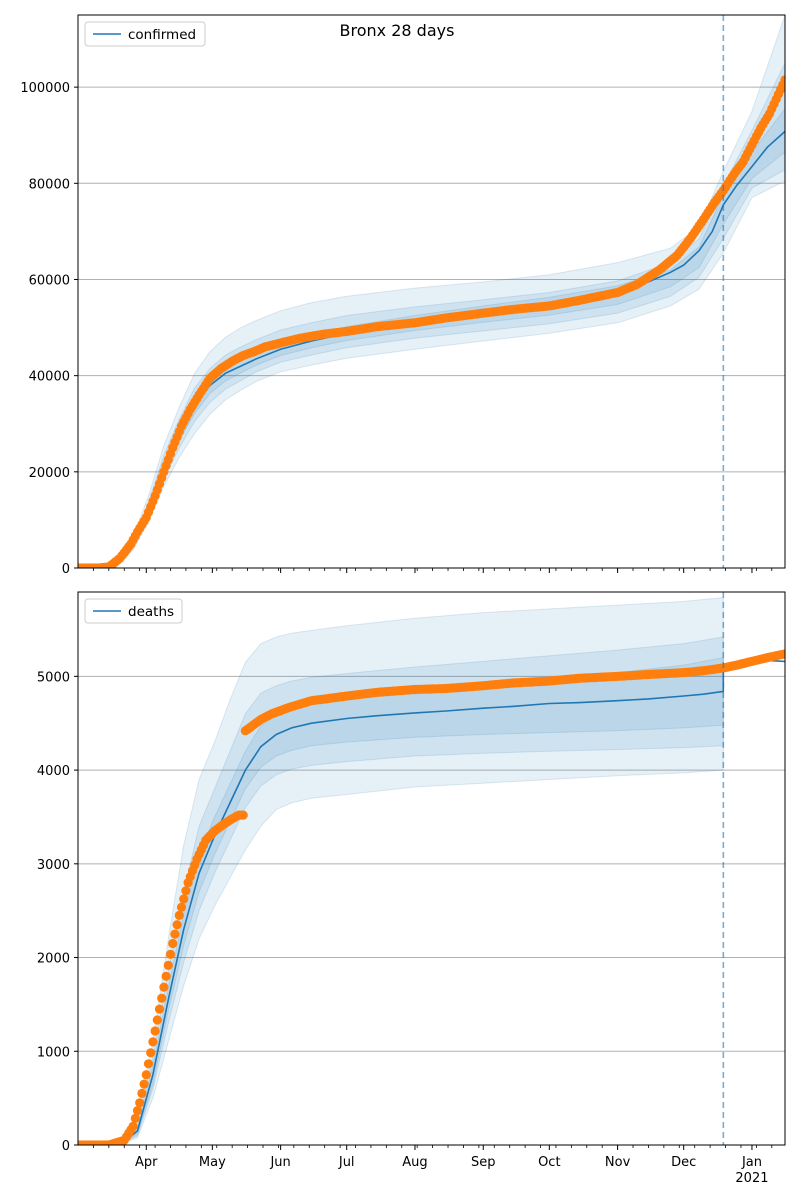 This screenshot has height=1200, width=800. Describe the element at coordinates (49, 377) in the screenshot. I see `y-tick-label: 40000` at that location.